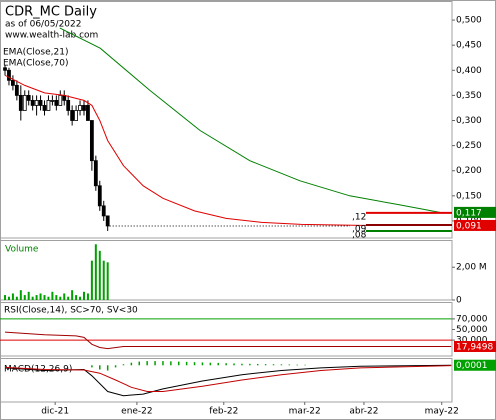 The width and height of the screenshot is (496, 420). What do you see at coordinates (359, 217) in the screenshot?
I see `level-label: ,12` at bounding box center [359, 217].